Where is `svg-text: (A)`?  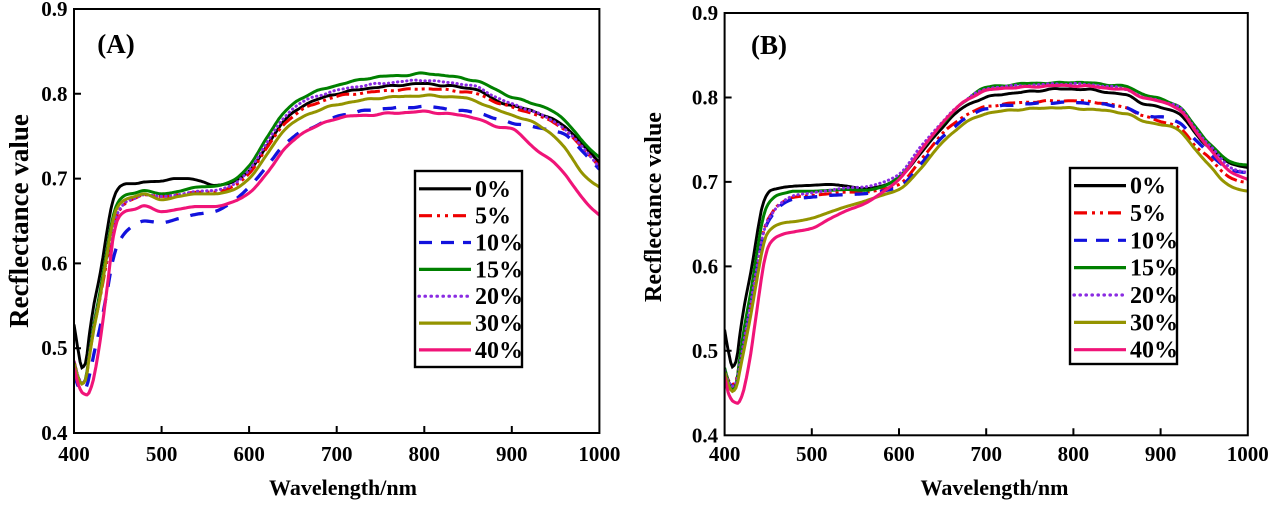
svg-text: (A) is located at coordinates (115, 44).